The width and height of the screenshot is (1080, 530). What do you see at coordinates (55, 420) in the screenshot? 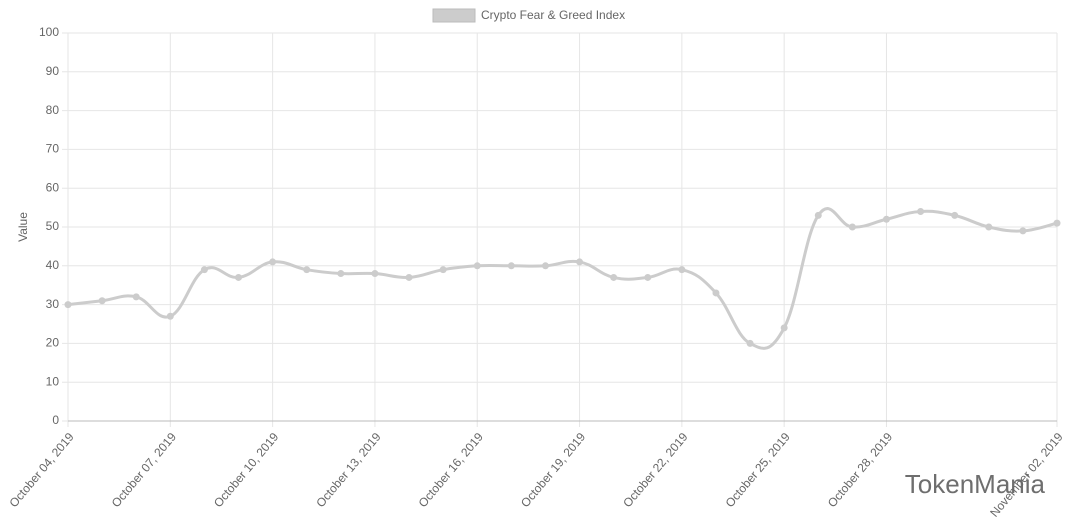
I see `y-tick-label: 0` at bounding box center [55, 420].